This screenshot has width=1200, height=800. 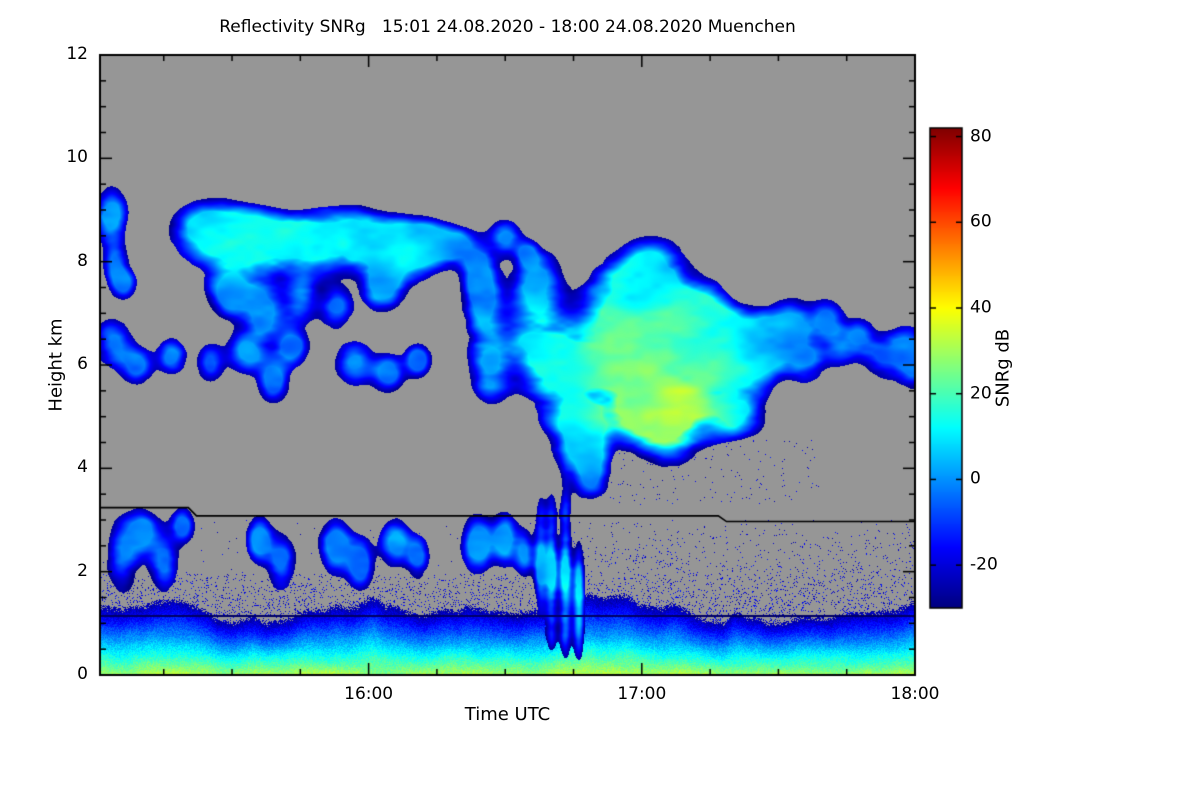 I want to click on x-axis-label: Time UTC, so click(x=507, y=714).